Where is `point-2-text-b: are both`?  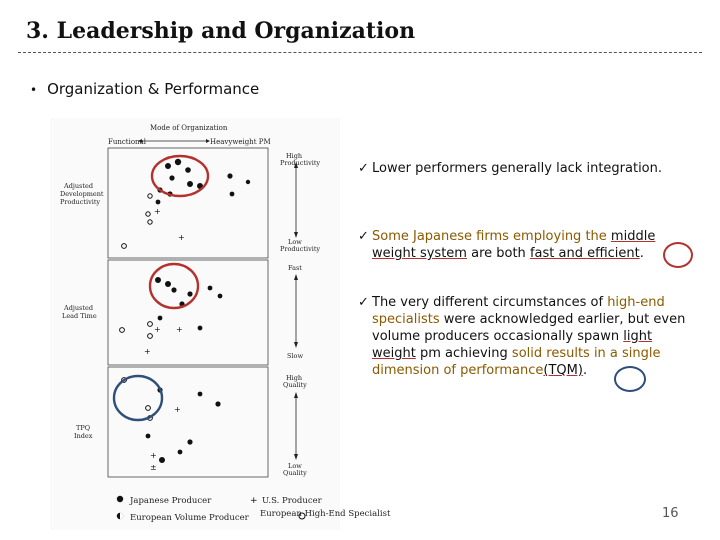
point-2-text-b: are both is located at coordinates (498, 253).